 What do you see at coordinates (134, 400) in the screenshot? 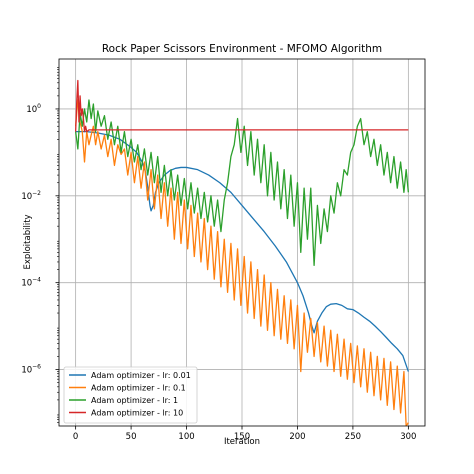
I see `legend-label: Adam optimizer - lr: 1` at bounding box center [134, 400].